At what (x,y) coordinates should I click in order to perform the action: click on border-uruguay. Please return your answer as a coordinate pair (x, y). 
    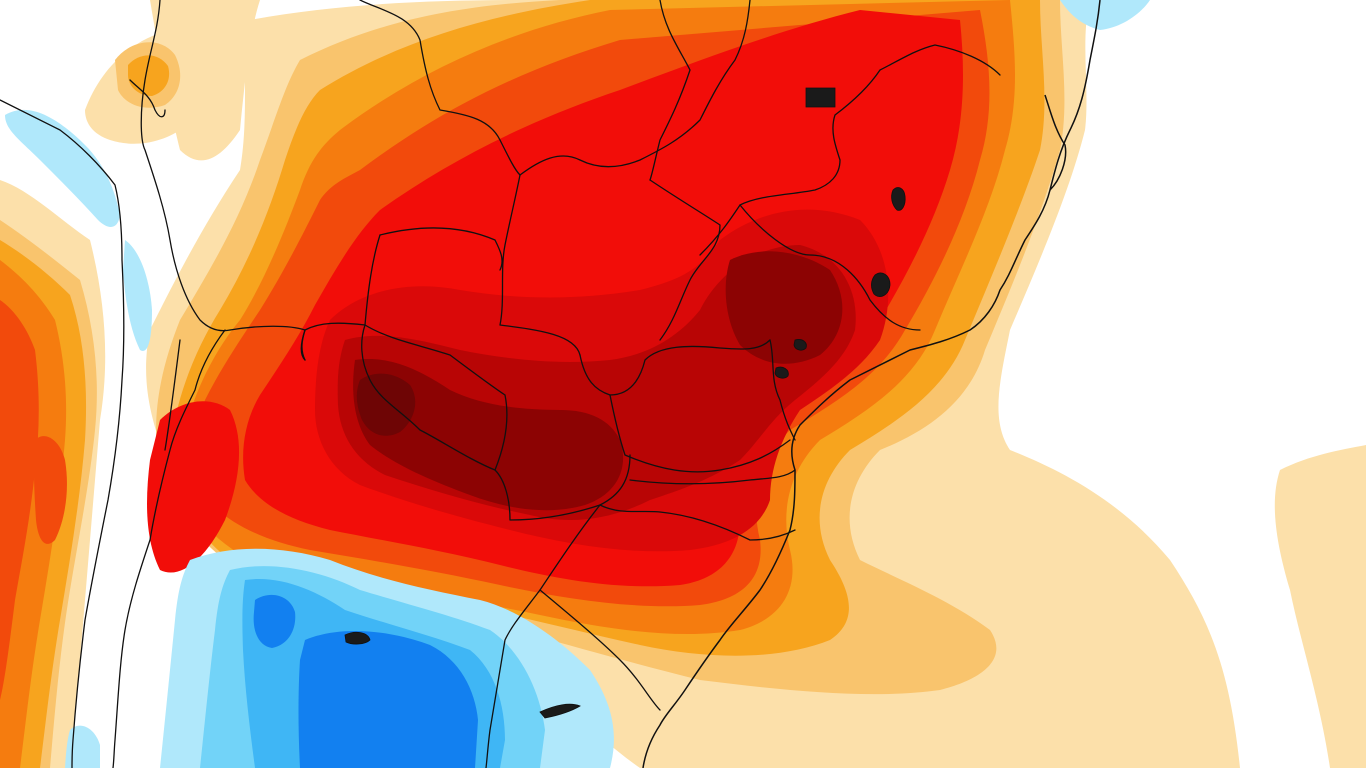
    Looking at the image, I should click on (600, 650).